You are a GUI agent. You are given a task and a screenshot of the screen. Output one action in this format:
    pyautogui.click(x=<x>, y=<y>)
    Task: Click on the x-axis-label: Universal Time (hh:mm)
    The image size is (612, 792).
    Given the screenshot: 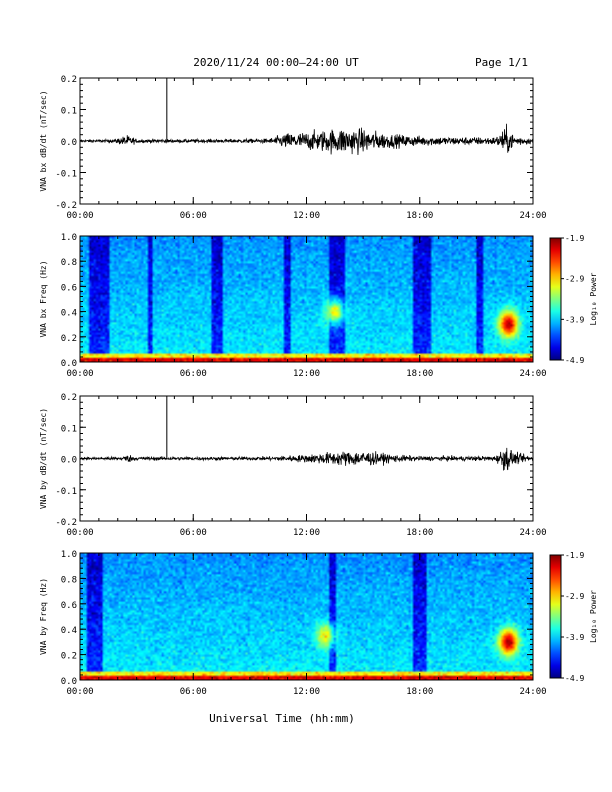 What is the action you would take?
    pyautogui.click(x=282, y=718)
    